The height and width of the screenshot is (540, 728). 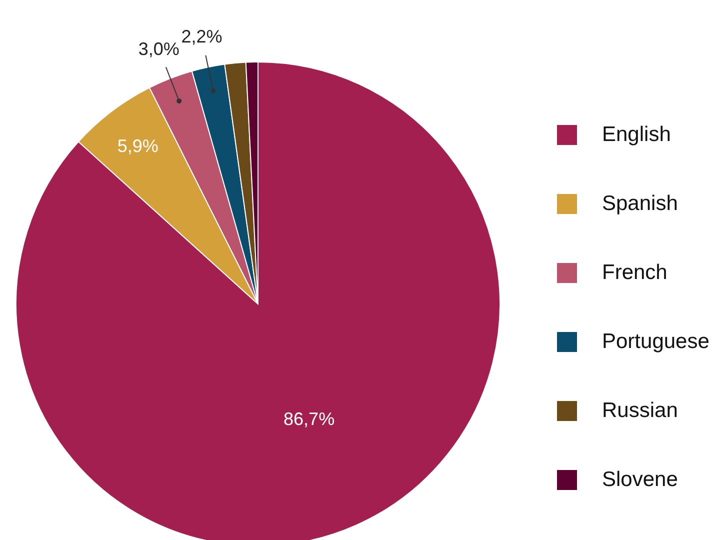 I want to click on legend-label: Slovene, so click(x=640, y=480).